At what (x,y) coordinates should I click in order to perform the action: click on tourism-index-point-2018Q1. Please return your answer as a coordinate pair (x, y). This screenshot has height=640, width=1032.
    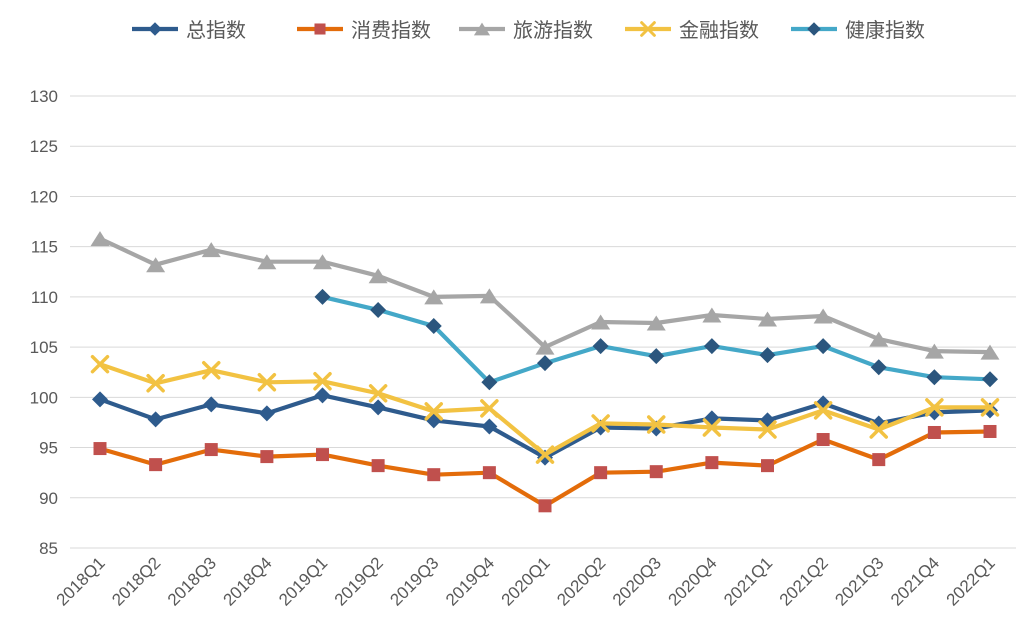
    Looking at the image, I should click on (100, 239).